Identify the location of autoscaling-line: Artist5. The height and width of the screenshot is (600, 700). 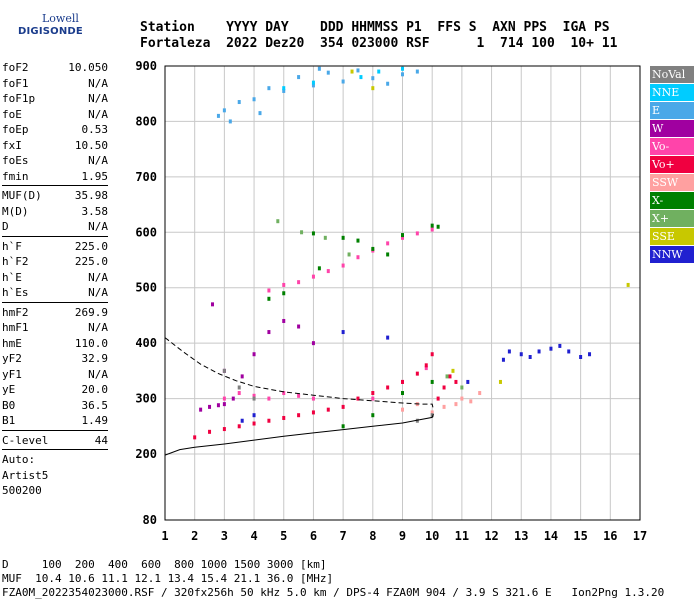
(25, 475).